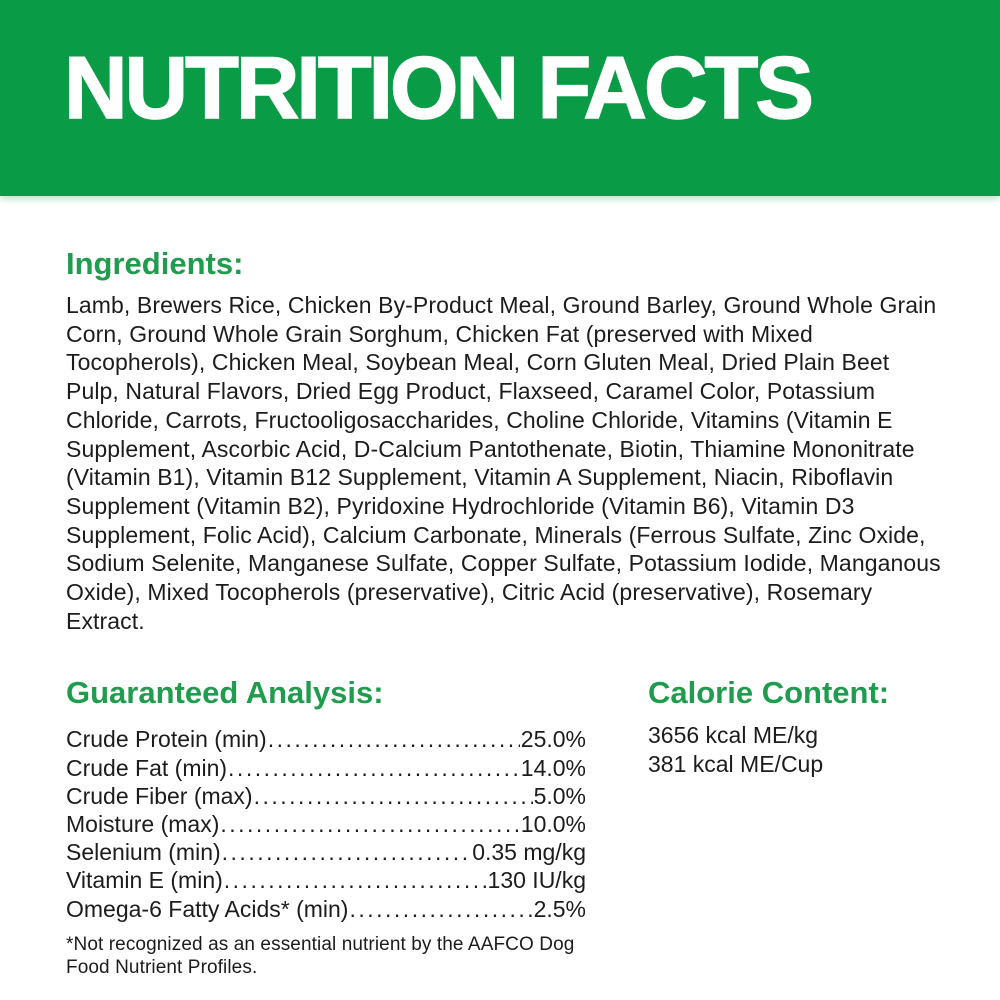 This screenshot has width=1000, height=1000. I want to click on analysis-row-crude-fat: Crude Fat (min) 14.0%, so click(326, 768).